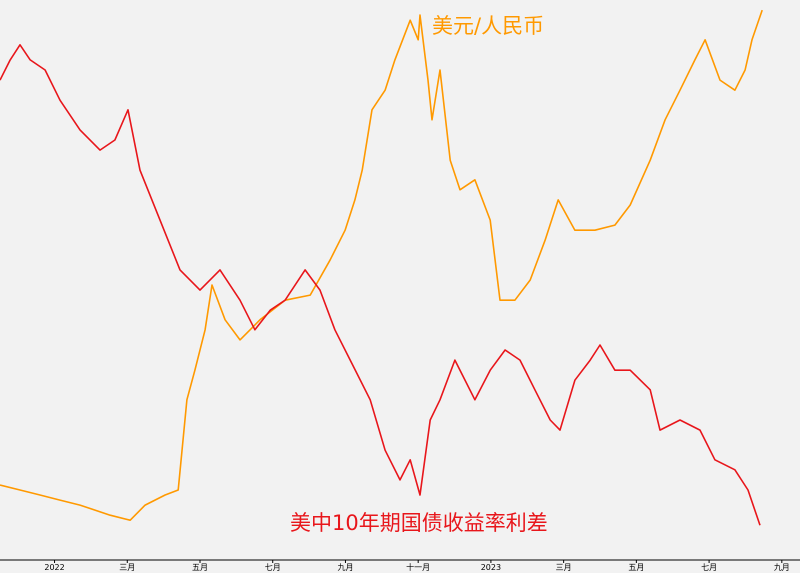 This screenshot has height=573, width=800. Describe the element at coordinates (54, 567) in the screenshot. I see `x-tick-label: 2022` at that location.